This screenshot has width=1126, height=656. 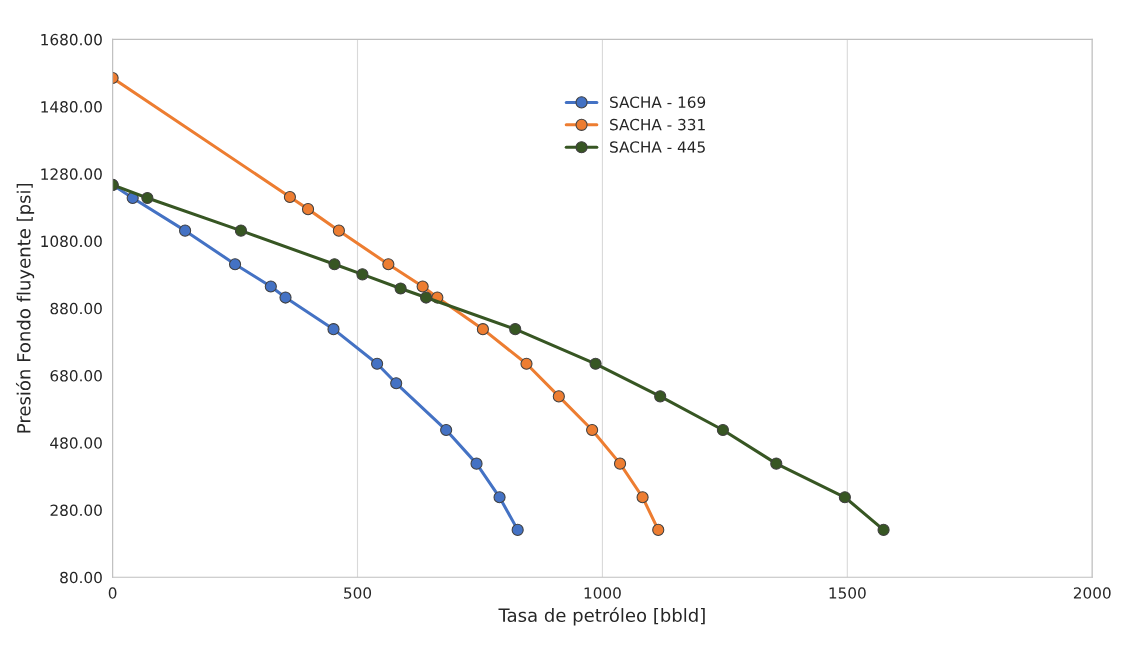 I want to click on x-axis-title: Tasa de petróleo [bbld], so click(x=601, y=616).